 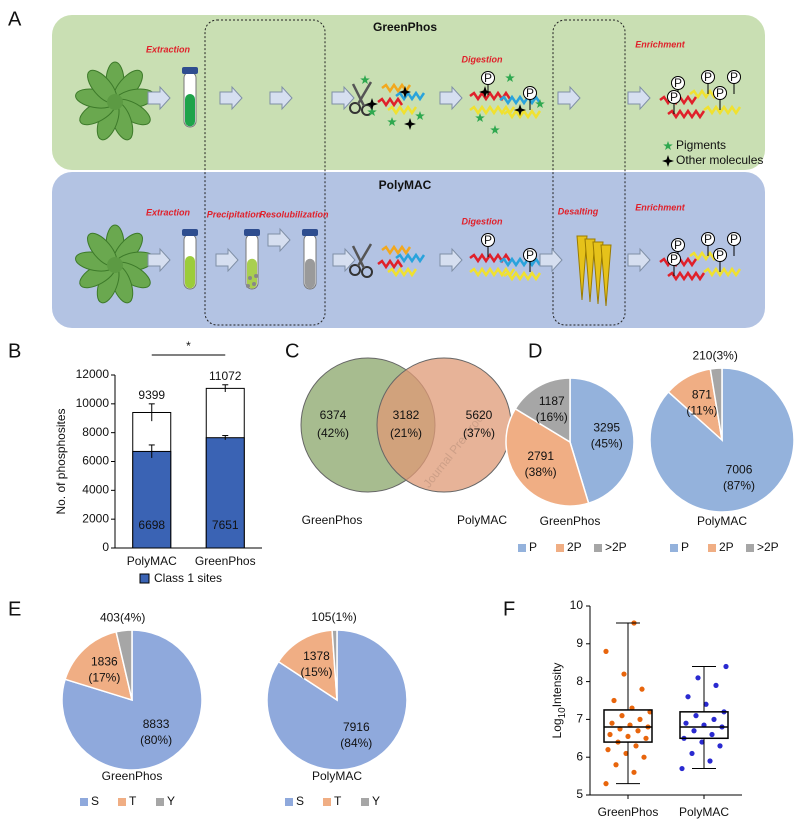 I want to click on venn-value: 3182, so click(x=406, y=415).